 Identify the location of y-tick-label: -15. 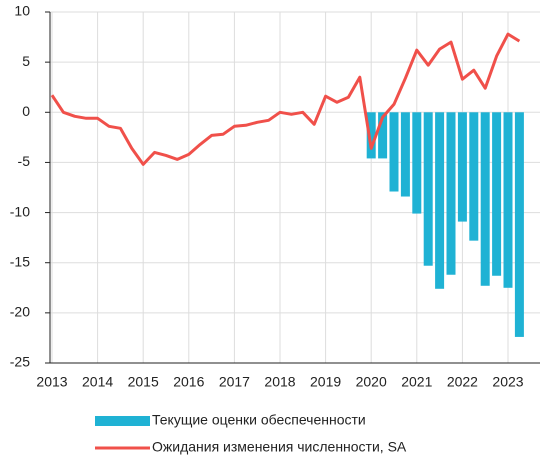
(20, 261).